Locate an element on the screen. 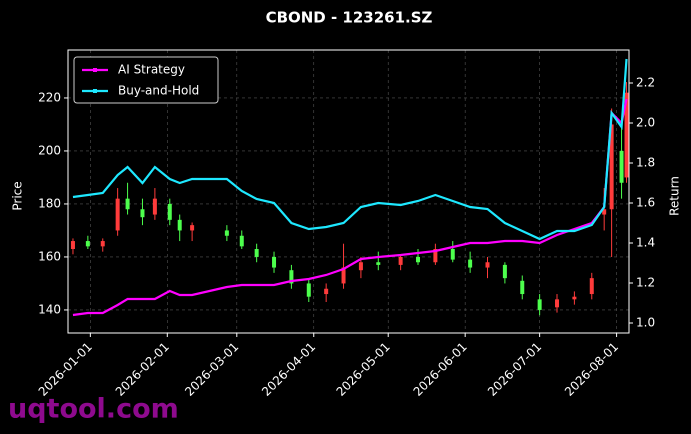  y-axis-label: Price is located at coordinates (18, 195).